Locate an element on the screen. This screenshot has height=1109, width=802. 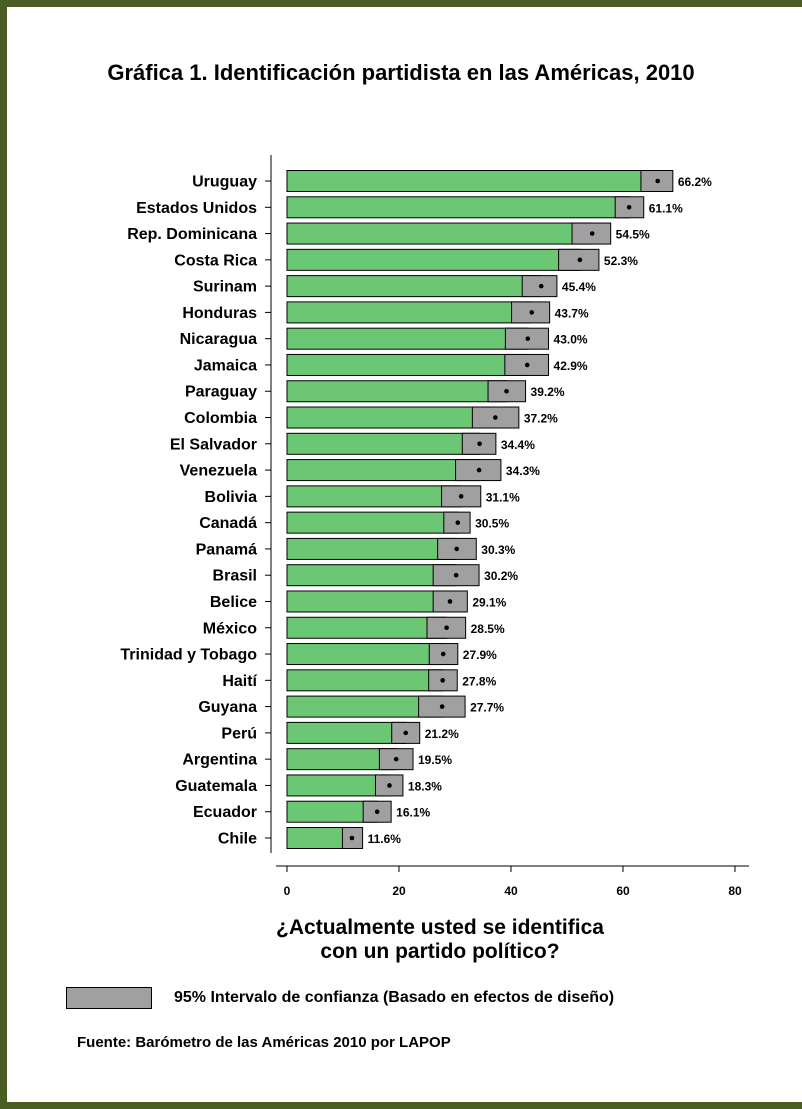
x-tick-label: 0 is located at coordinates (287, 891).